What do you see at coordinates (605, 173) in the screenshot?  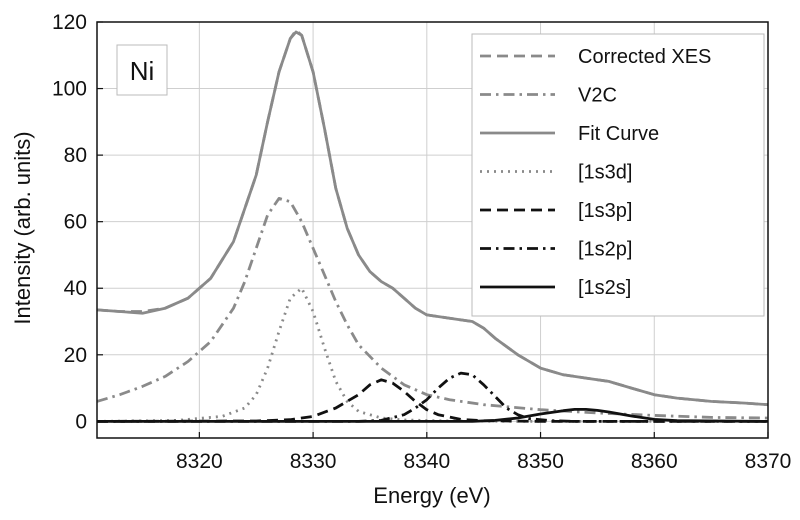 I see `legend-label: [1s3d]` at bounding box center [605, 173].